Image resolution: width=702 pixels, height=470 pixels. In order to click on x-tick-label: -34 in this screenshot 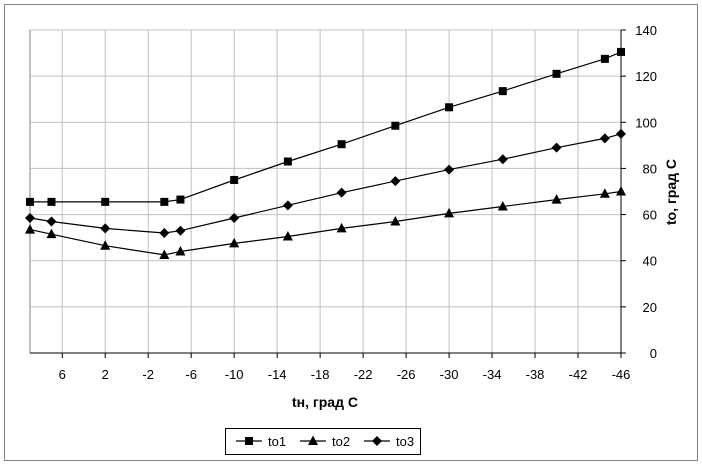, I will do `click(492, 374)`.